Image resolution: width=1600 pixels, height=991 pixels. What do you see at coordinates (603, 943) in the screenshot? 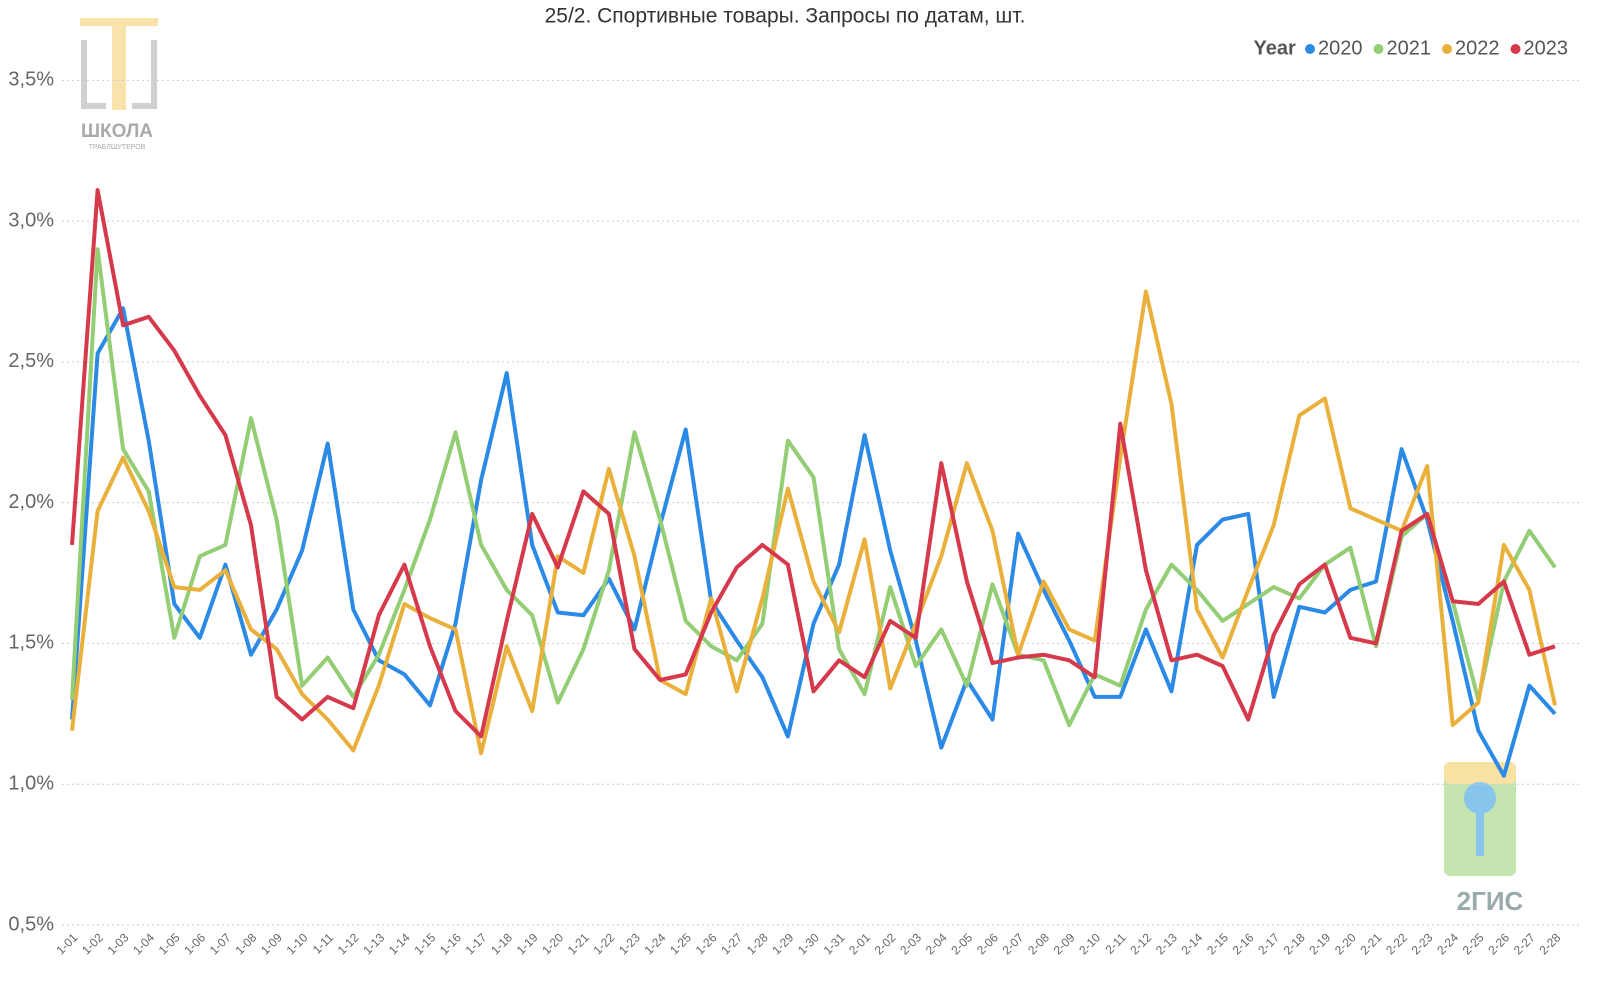
I see `x-tick-label: 1-22` at bounding box center [603, 943].